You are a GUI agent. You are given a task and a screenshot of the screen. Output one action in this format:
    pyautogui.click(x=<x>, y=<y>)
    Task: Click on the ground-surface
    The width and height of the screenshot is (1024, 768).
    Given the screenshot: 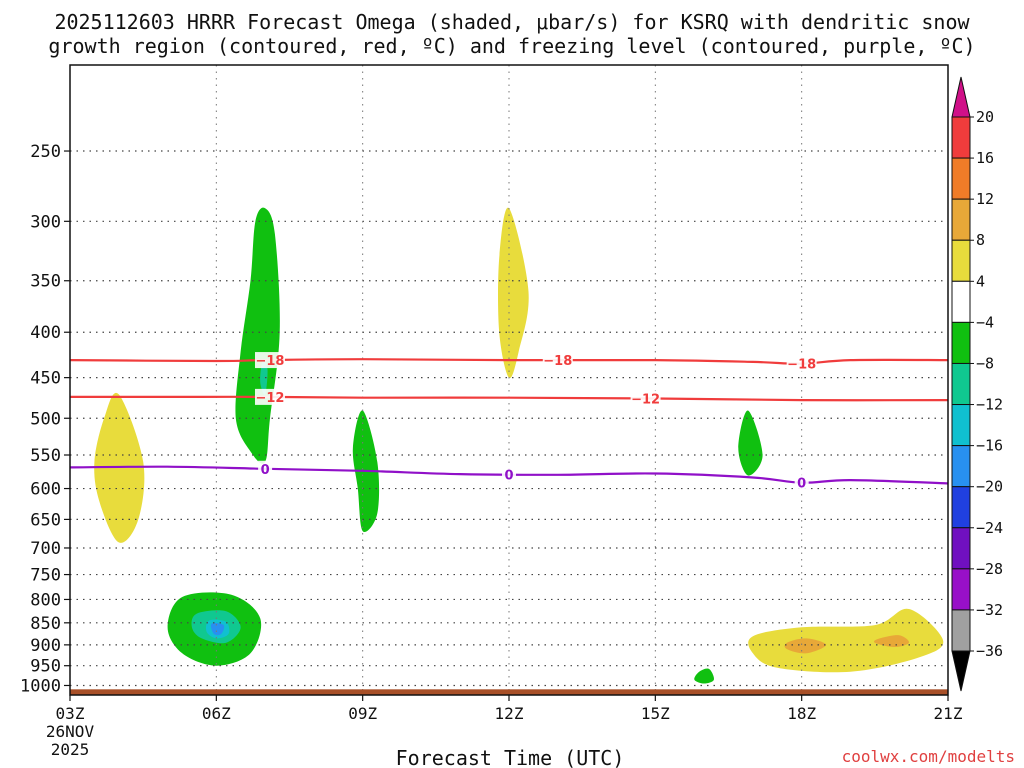 What is the action you would take?
    pyautogui.click(x=509, y=692)
    